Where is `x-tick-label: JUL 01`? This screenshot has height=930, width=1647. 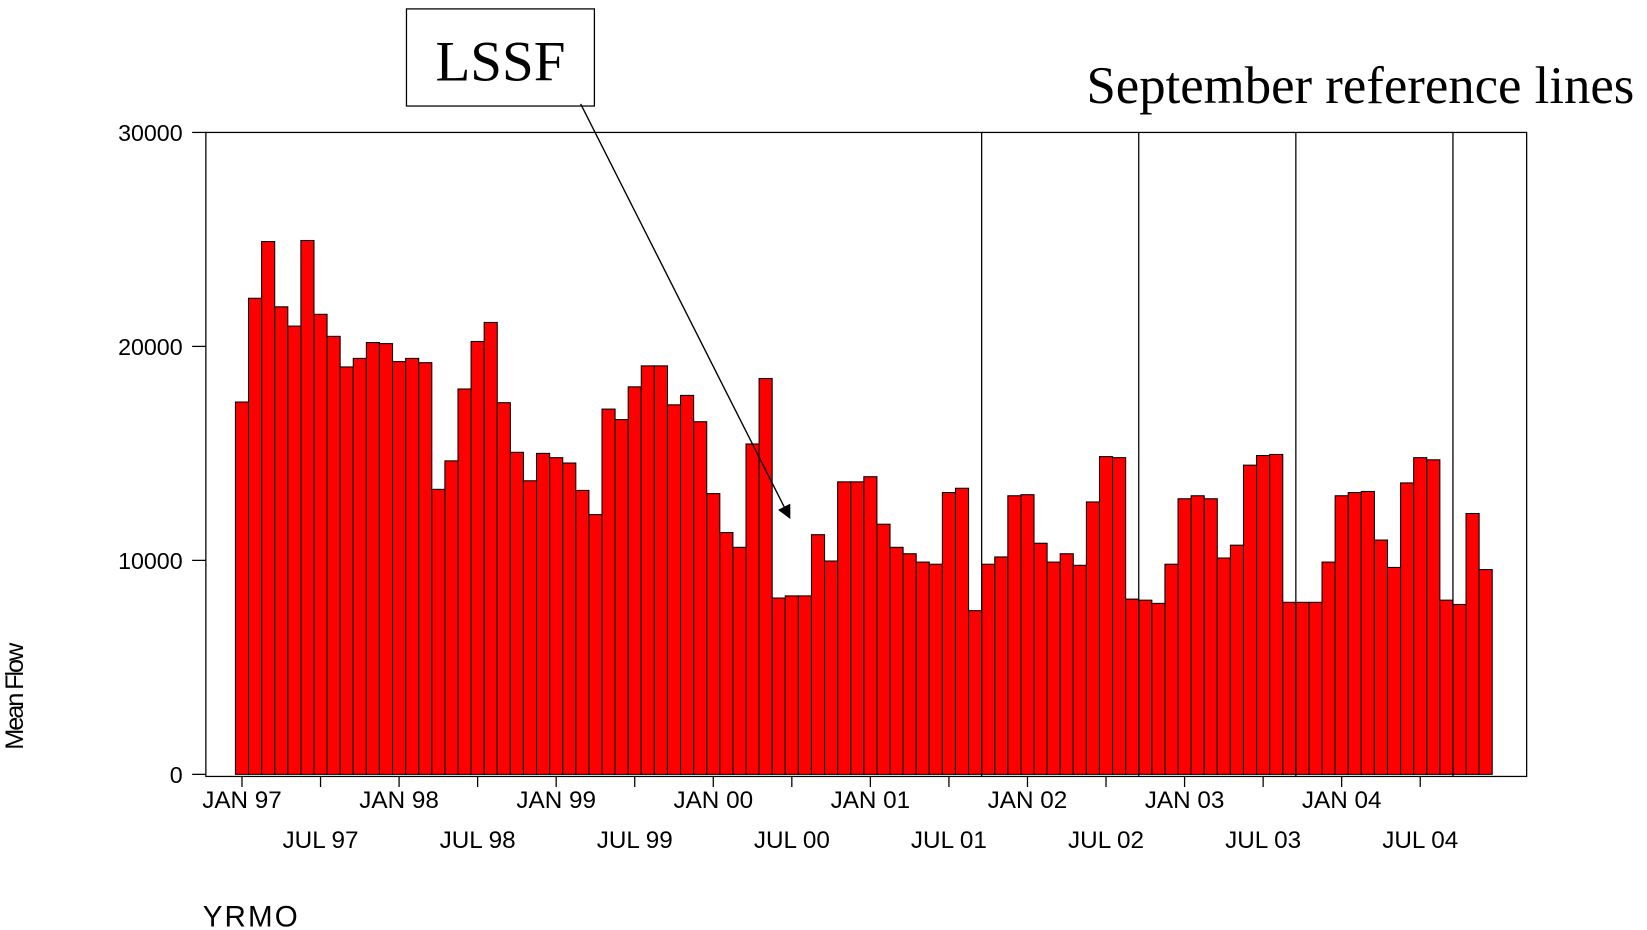
x-tick-label: JUL 01 is located at coordinates (949, 840).